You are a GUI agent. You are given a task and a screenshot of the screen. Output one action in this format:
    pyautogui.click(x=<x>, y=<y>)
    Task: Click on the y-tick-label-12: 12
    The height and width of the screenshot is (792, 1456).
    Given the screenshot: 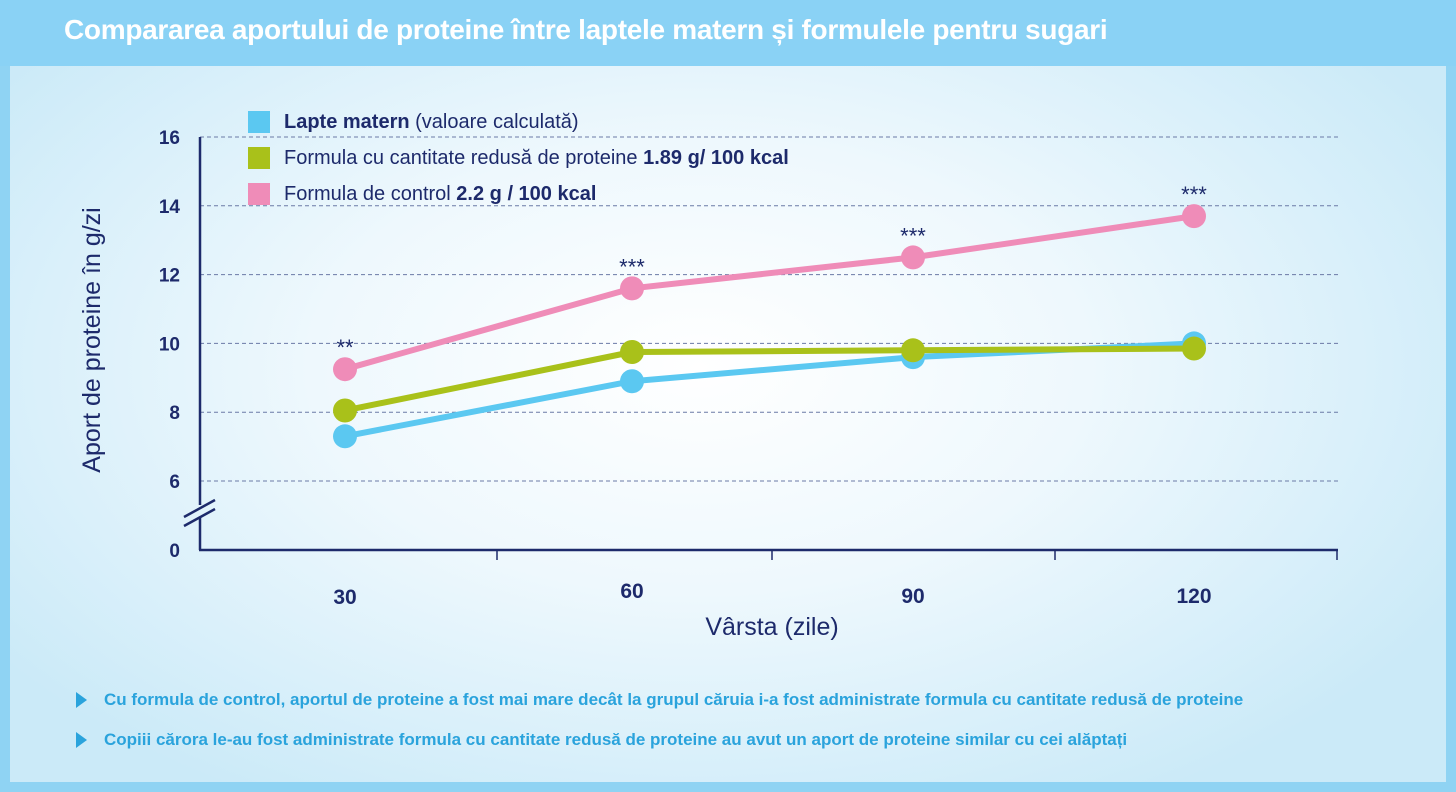 What is the action you would take?
    pyautogui.click(x=169, y=276)
    